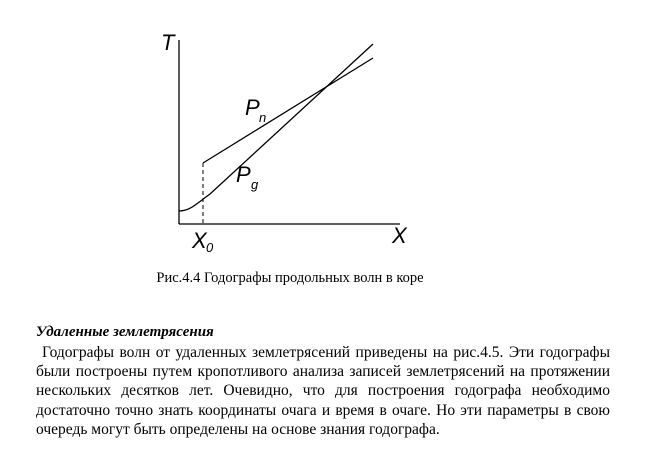 The image size is (657, 450). What do you see at coordinates (399, 235) in the screenshot?
I see `x-axis-label: X` at bounding box center [399, 235].